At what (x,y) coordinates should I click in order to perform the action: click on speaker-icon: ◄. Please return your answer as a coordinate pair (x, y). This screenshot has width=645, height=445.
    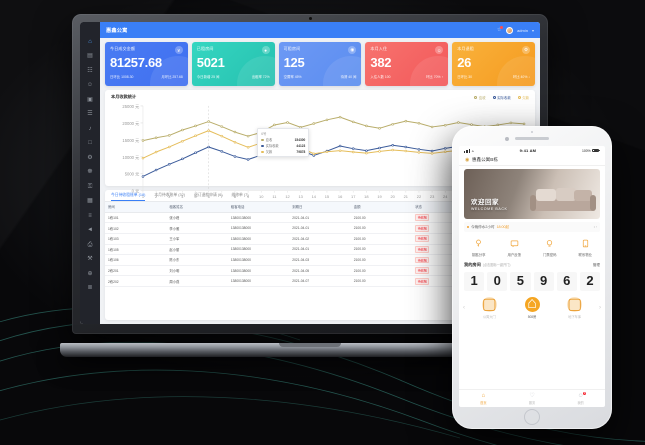
    Looking at the image, I should click on (90, 230).